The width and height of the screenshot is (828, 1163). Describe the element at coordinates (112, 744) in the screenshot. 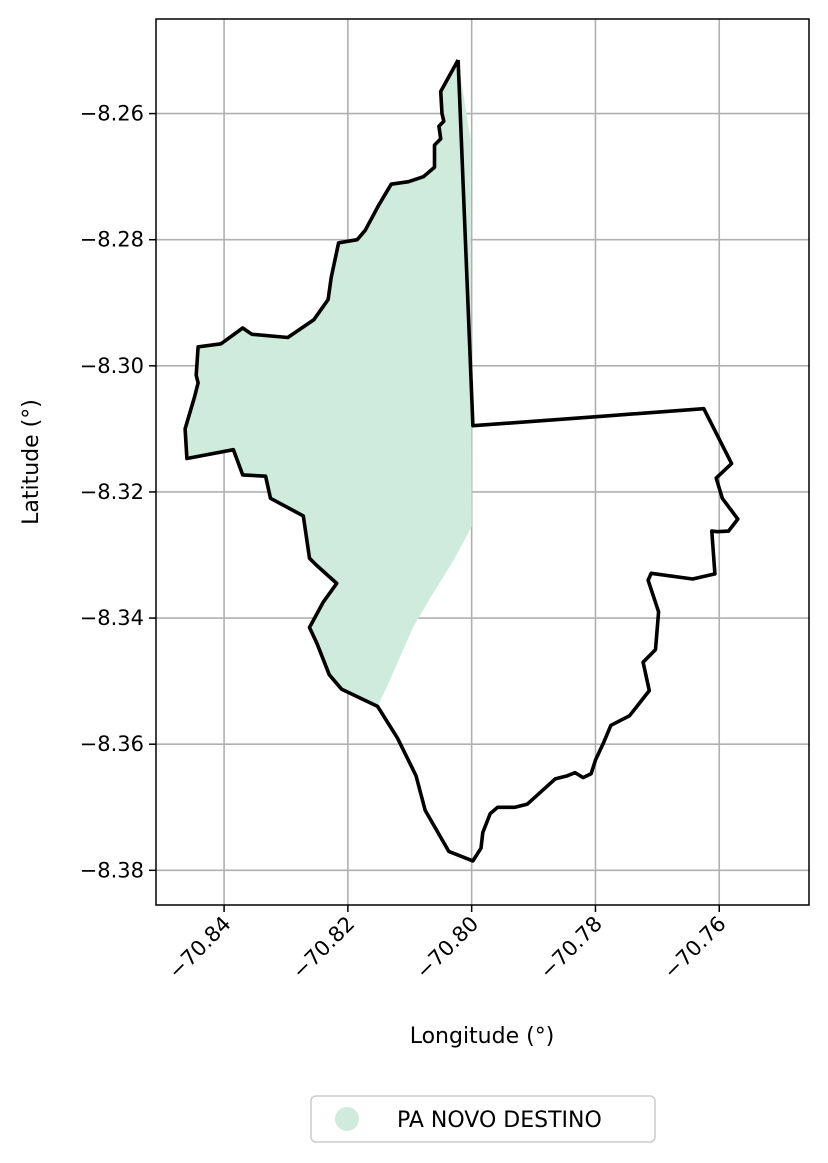

I see `y-tick-label-5: −8.36` at that location.